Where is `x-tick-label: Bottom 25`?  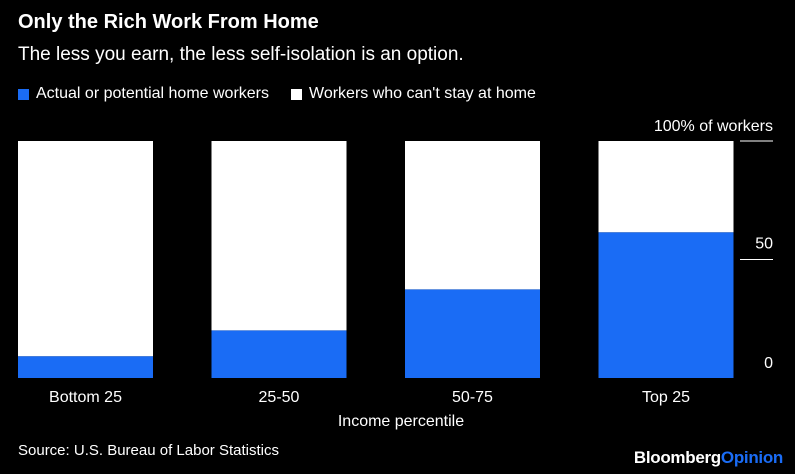 x-tick-label: Bottom 25 is located at coordinates (85, 397).